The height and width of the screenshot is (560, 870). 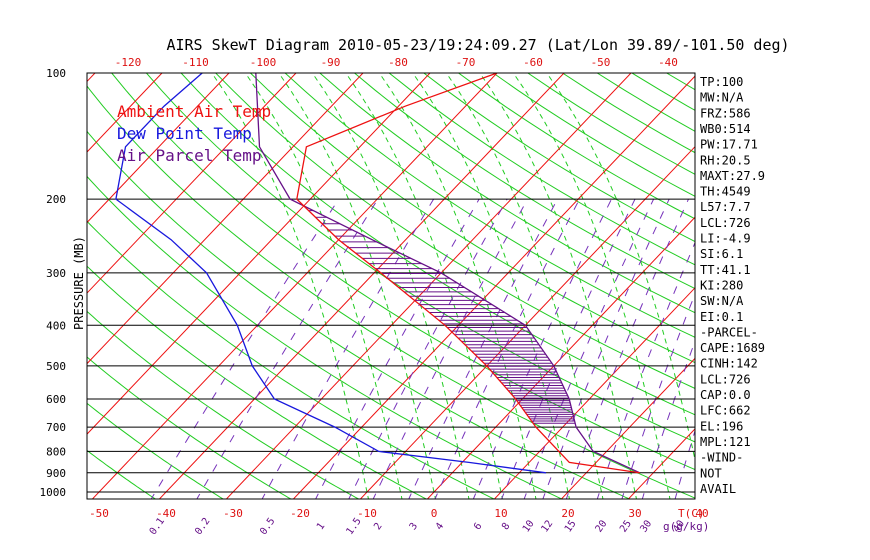 What do you see at coordinates (725, 270) in the screenshot?
I see `index-row: TT:41.1` at bounding box center [725, 270].